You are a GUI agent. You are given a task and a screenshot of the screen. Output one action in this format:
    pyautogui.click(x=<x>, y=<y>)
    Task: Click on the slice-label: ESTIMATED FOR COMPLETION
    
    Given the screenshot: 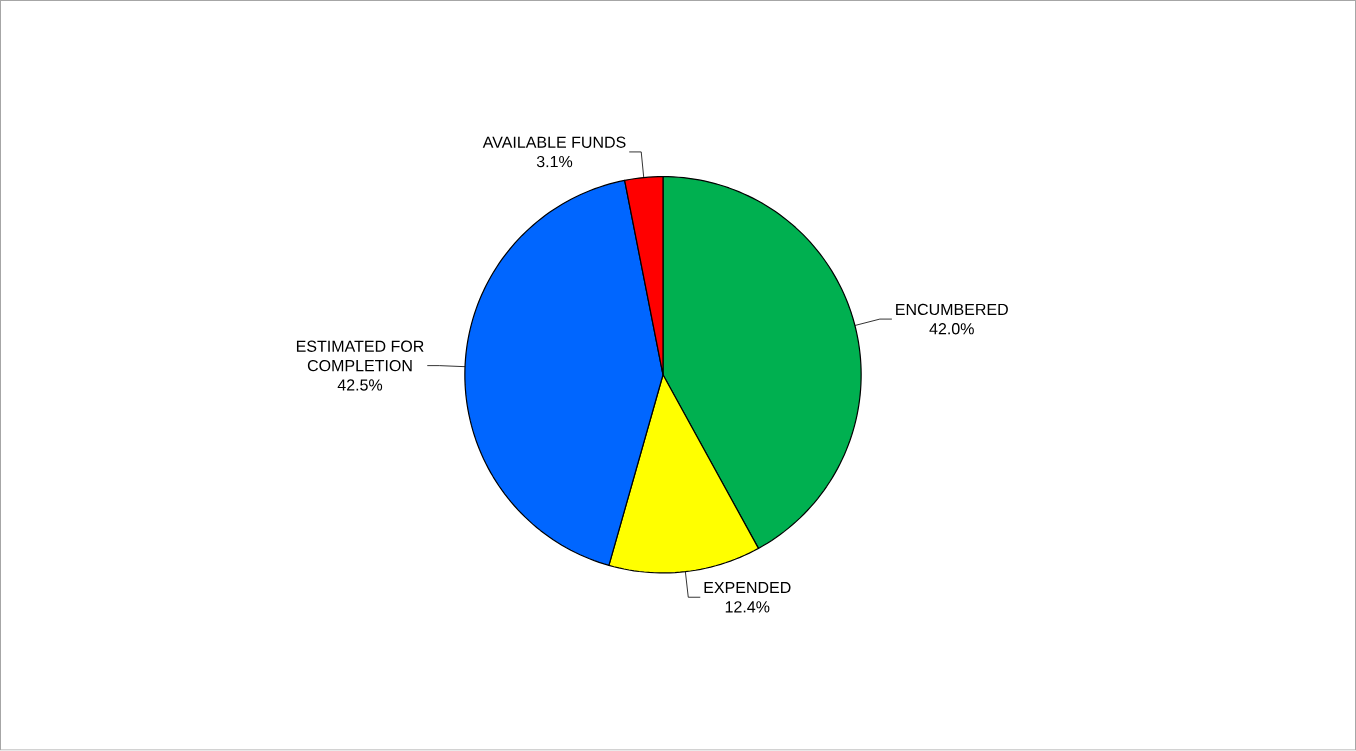 What is the action you would take?
    pyautogui.click(x=360, y=356)
    